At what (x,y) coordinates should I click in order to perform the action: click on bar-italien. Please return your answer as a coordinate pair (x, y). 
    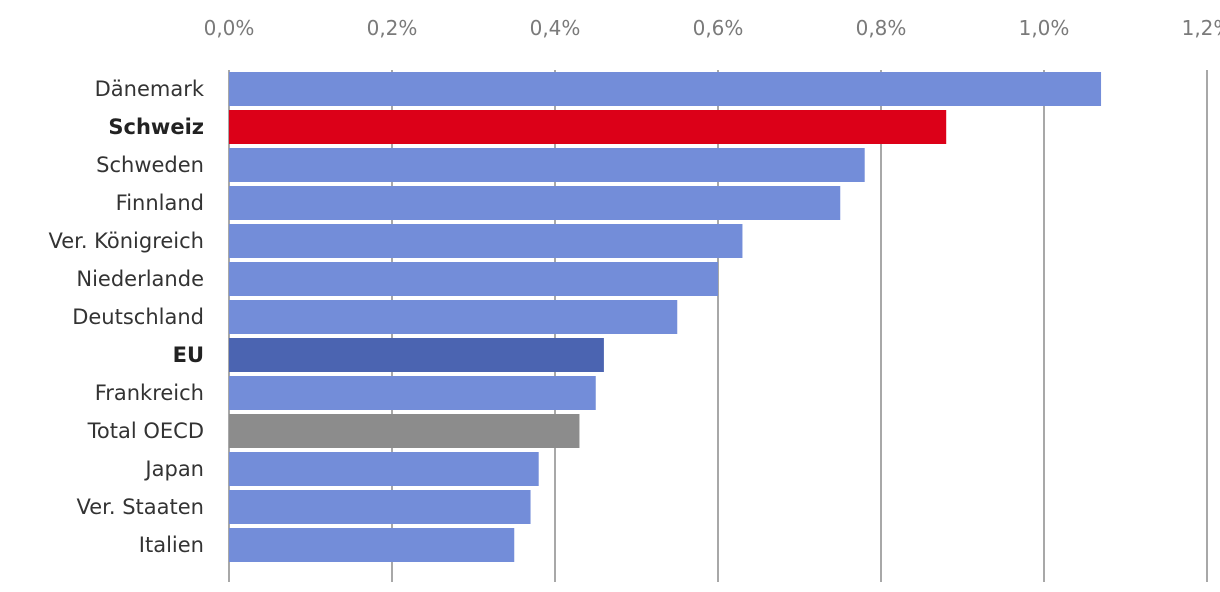
    Looking at the image, I should click on (372, 545).